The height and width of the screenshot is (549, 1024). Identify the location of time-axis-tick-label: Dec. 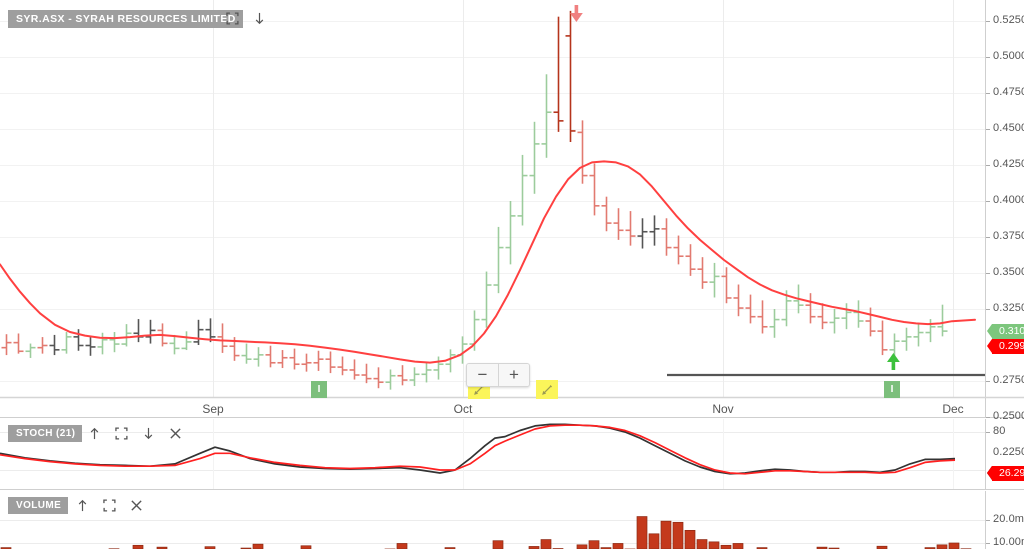
(953, 409).